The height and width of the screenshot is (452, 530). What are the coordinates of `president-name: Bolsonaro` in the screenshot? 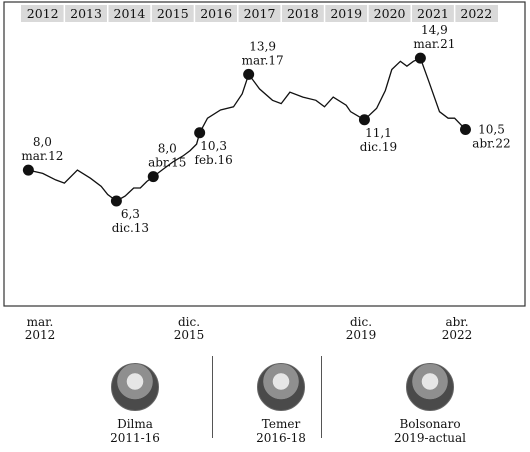 It's located at (430, 424).